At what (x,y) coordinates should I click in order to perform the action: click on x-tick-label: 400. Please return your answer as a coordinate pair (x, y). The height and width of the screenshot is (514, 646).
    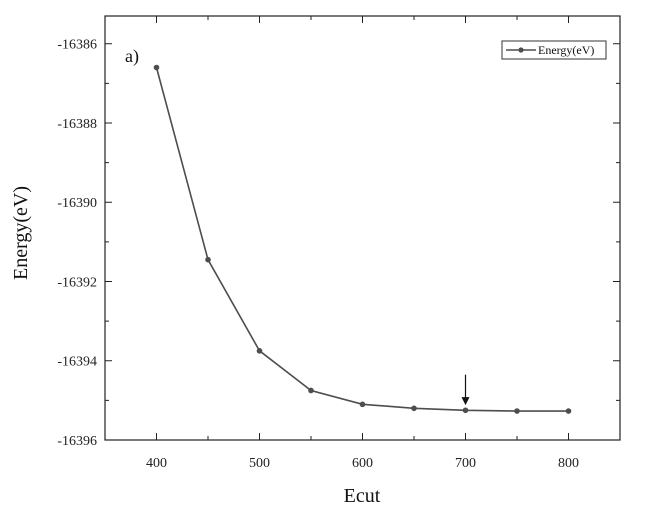
    Looking at the image, I should click on (156, 463).